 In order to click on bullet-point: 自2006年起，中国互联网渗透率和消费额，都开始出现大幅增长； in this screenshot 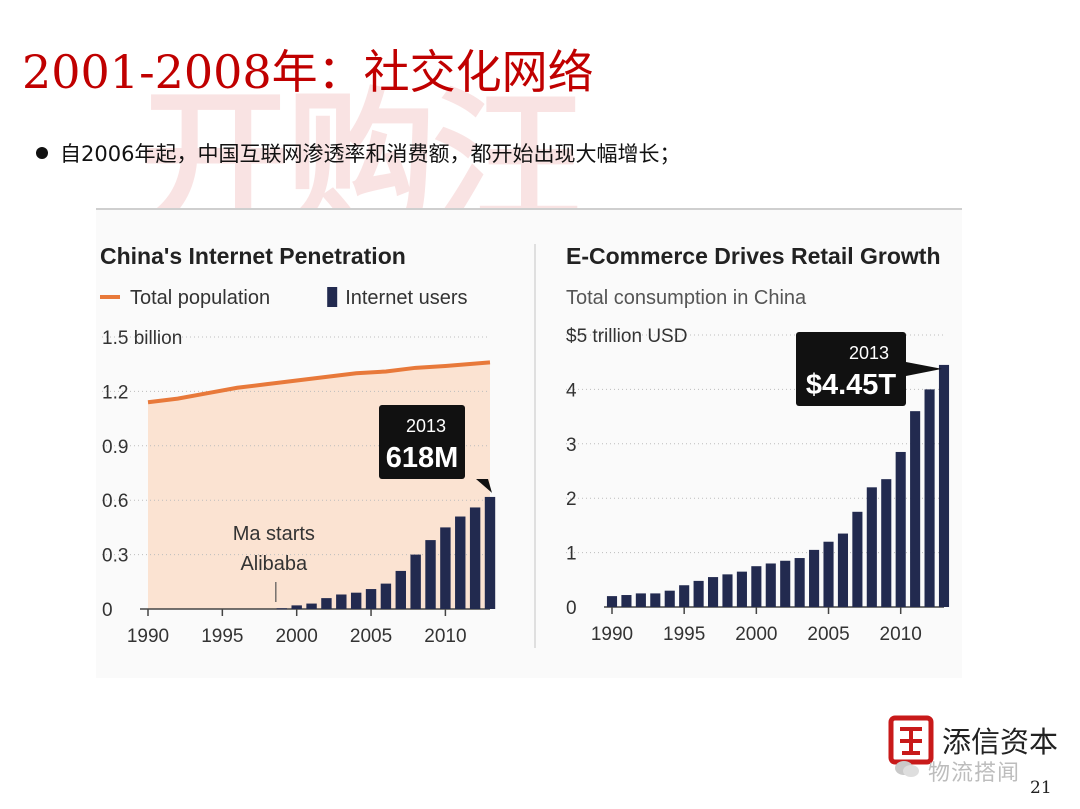, I will do `click(358, 153)`.